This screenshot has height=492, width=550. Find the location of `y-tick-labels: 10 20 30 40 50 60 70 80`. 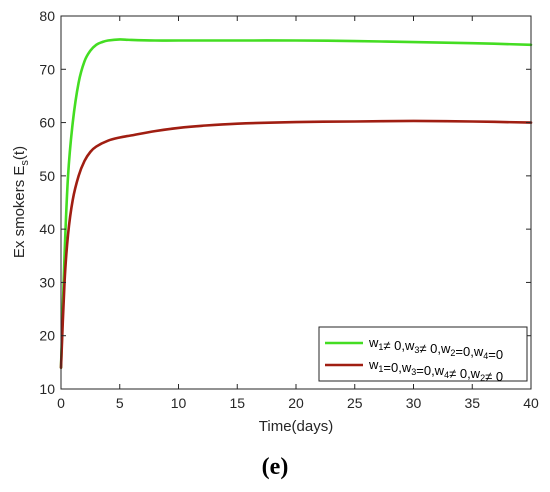

y-tick-labels: 10 20 30 40 50 60 70 80 is located at coordinates (47, 202).